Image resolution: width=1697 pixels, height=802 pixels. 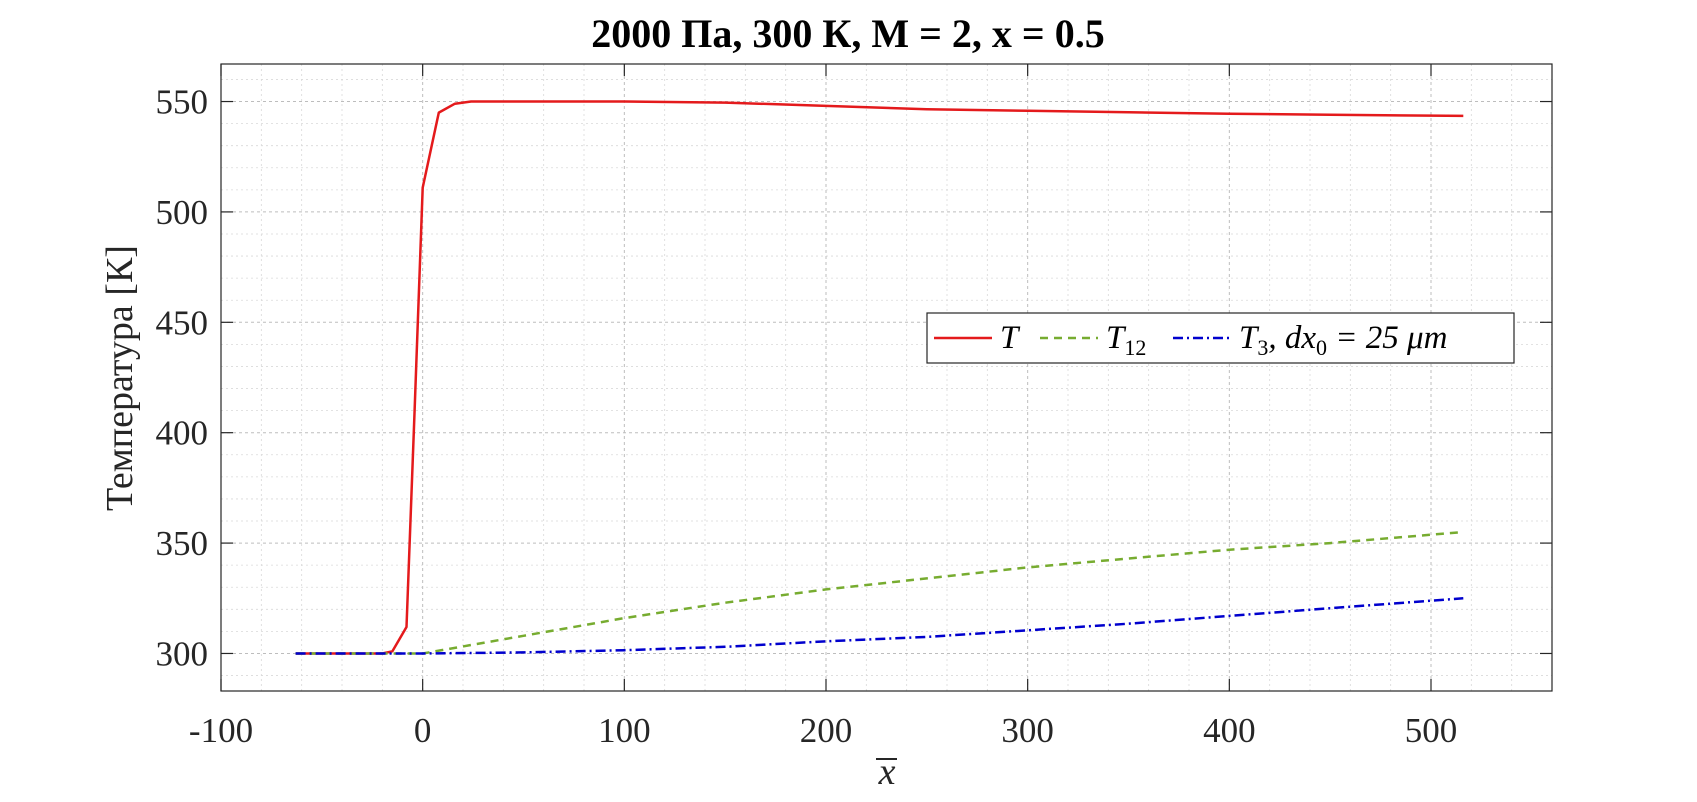 What do you see at coordinates (624, 730) in the screenshot?
I see `x-tick-label: 100` at bounding box center [624, 730].